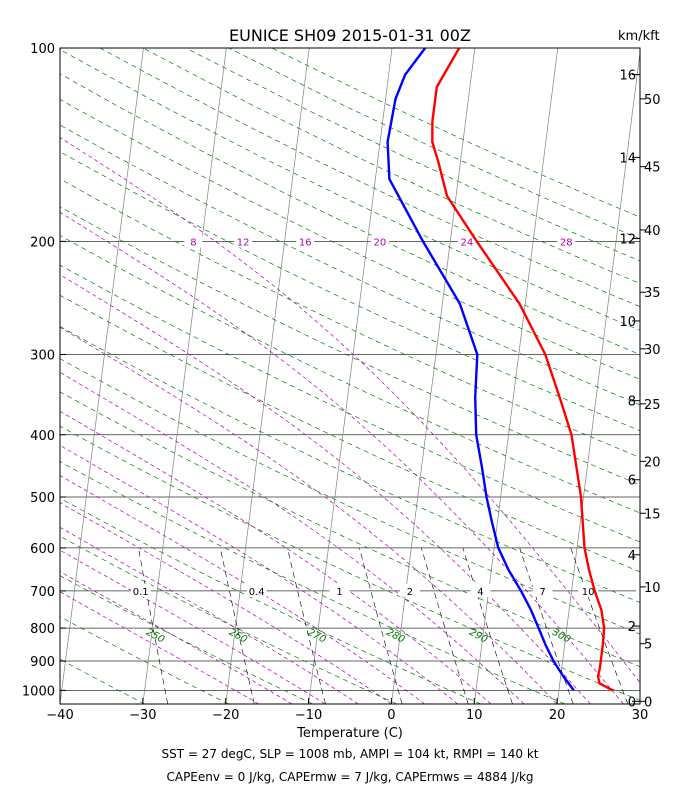 This screenshot has height=800, width=700. What do you see at coordinates (652, 293) in the screenshot?
I see `kft-tick-label: 35` at bounding box center [652, 293].